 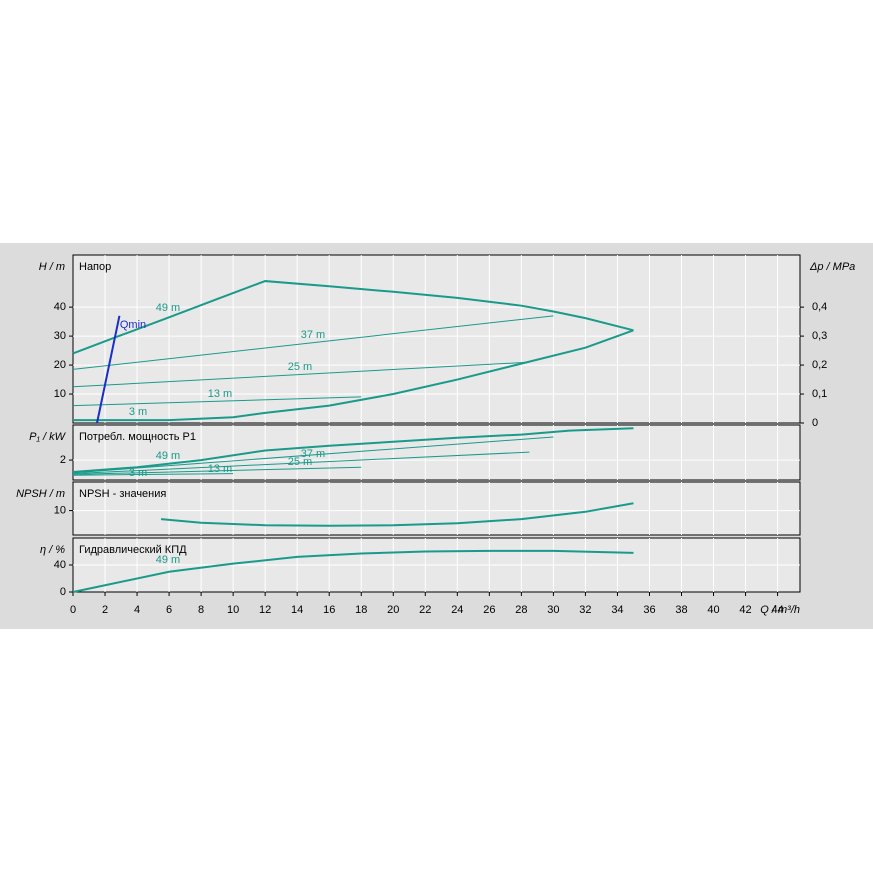 What do you see at coordinates (649, 610) in the screenshot?
I see `x-tick-label: 36` at bounding box center [649, 610].